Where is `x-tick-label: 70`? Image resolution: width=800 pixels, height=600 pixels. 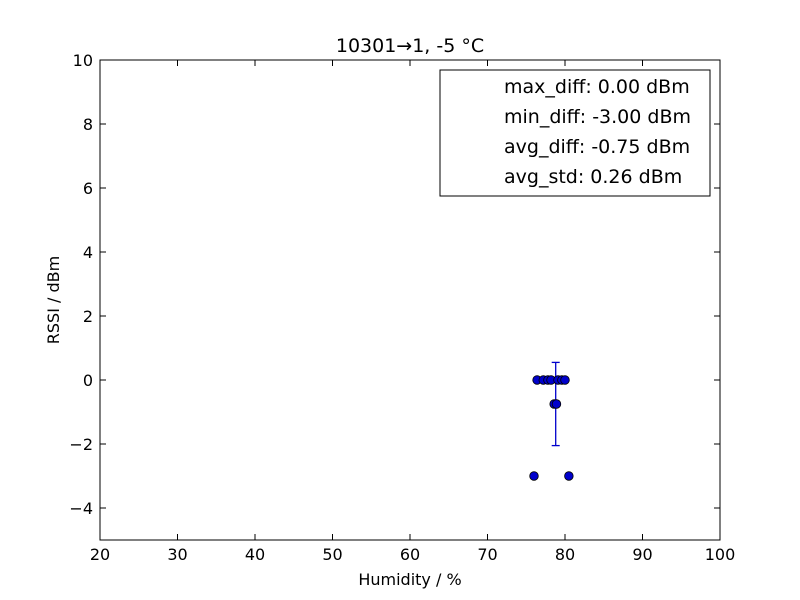 x-tick-label: 70 is located at coordinates (487, 554).